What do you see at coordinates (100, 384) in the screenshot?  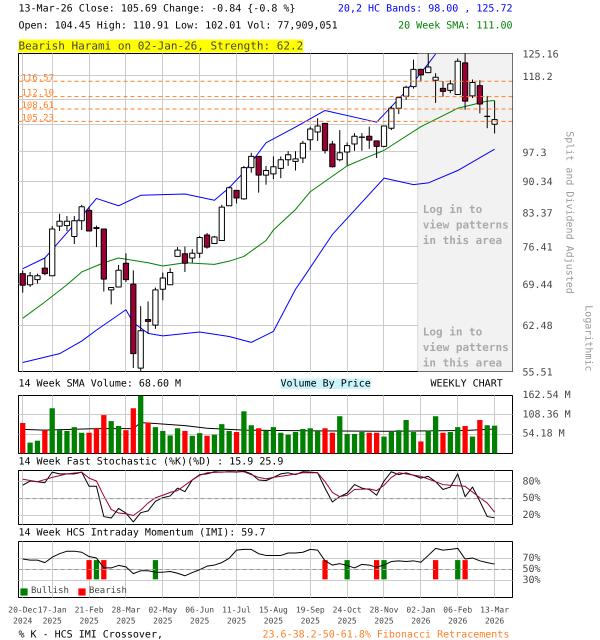 I see `chart-title: 14 Week SMA Volume: 68.60 M` at bounding box center [100, 384].